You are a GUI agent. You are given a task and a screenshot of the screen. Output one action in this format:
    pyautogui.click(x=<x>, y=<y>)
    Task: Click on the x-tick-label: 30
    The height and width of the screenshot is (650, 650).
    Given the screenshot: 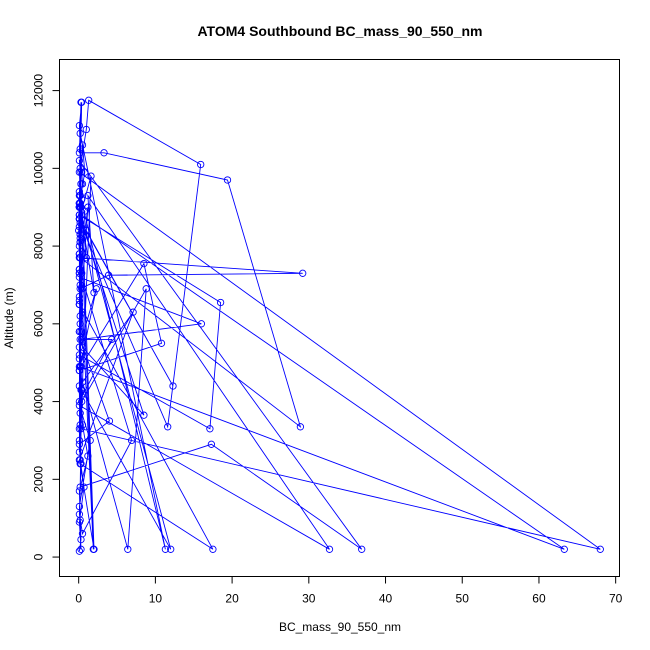 What is the action you would take?
    pyautogui.click(x=309, y=599)
    